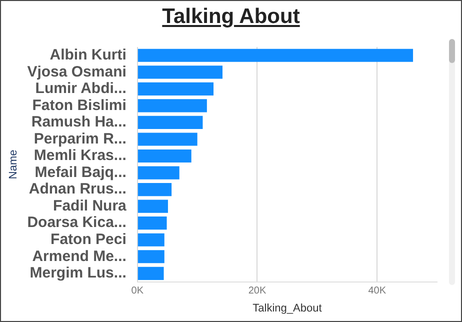  What do you see at coordinates (79, 105) in the screenshot?
I see `y-tick-label: Faton Bislimi` at bounding box center [79, 105].